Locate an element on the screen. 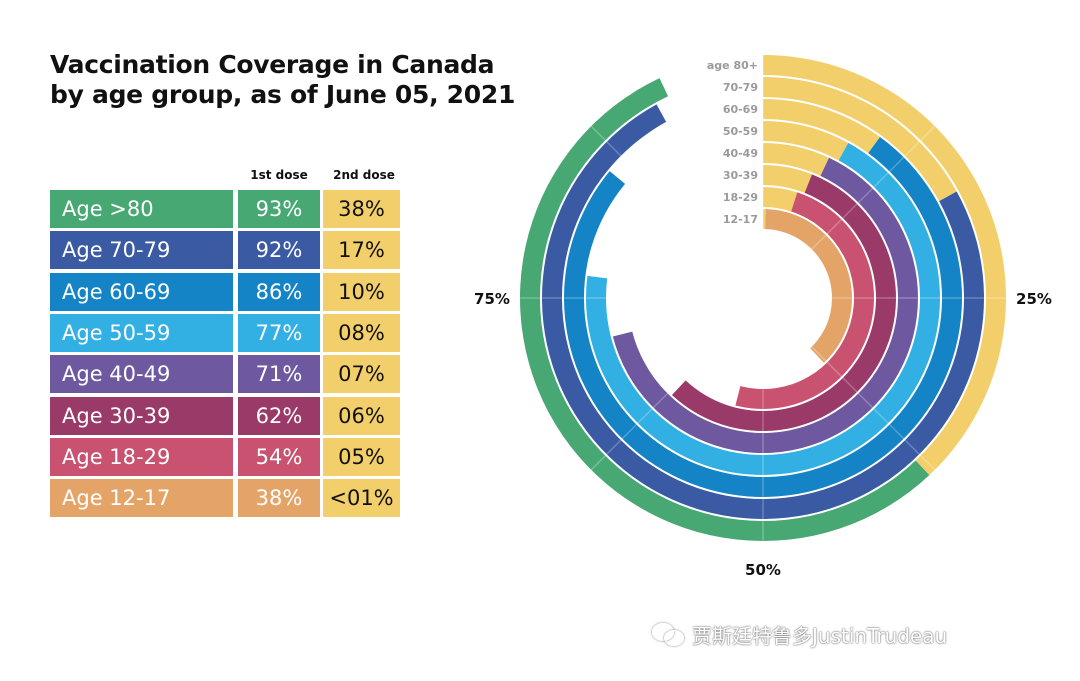 The height and width of the screenshot is (681, 1080). dose1-value: 77% is located at coordinates (279, 332).